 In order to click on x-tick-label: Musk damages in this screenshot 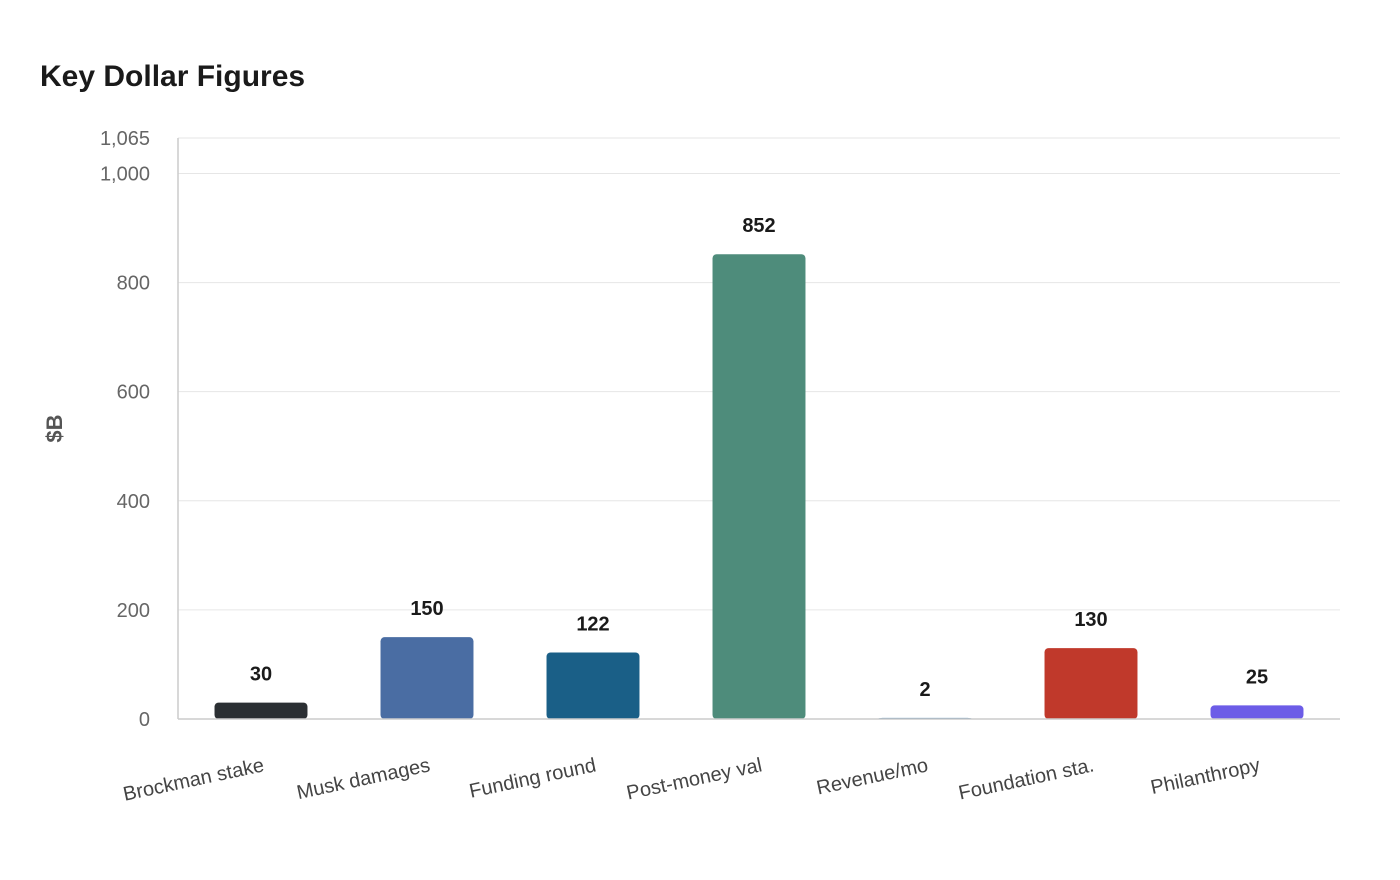, I will do `click(363, 779)`.